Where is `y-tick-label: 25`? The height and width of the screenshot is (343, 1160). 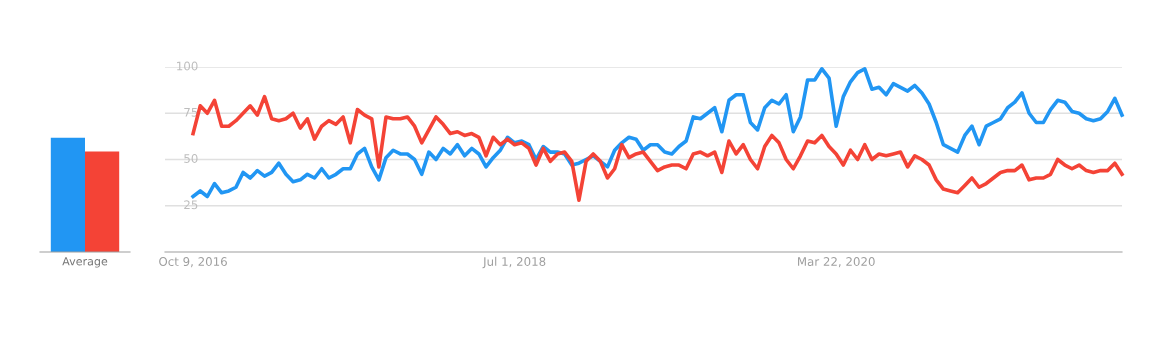
y-tick-label: 25 is located at coordinates (191, 205).